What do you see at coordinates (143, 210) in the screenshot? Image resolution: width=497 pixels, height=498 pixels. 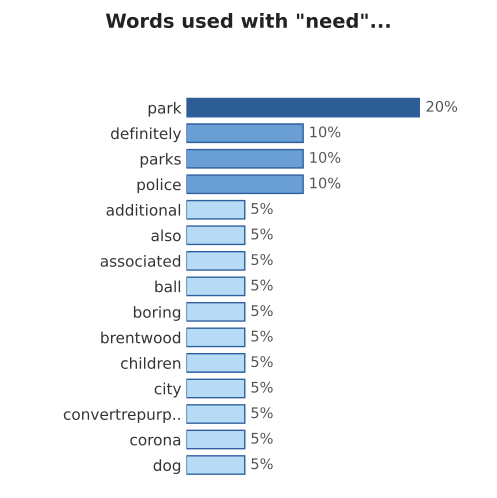 I see `y-tick-label: additional` at bounding box center [143, 210].